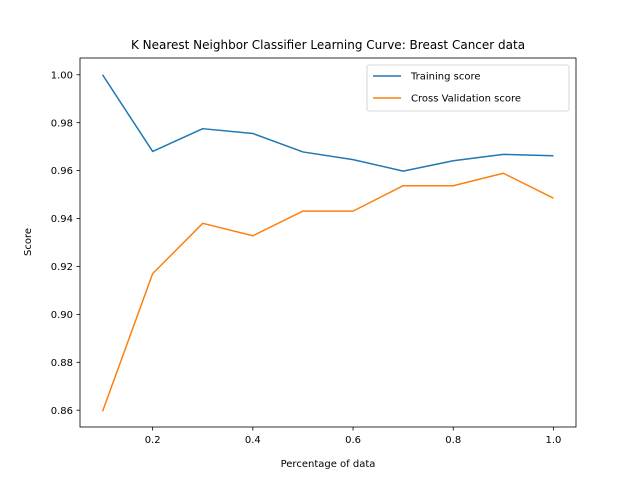 The height and width of the screenshot is (480, 640). I want to click on x-tick-label: 1.0, so click(554, 440).